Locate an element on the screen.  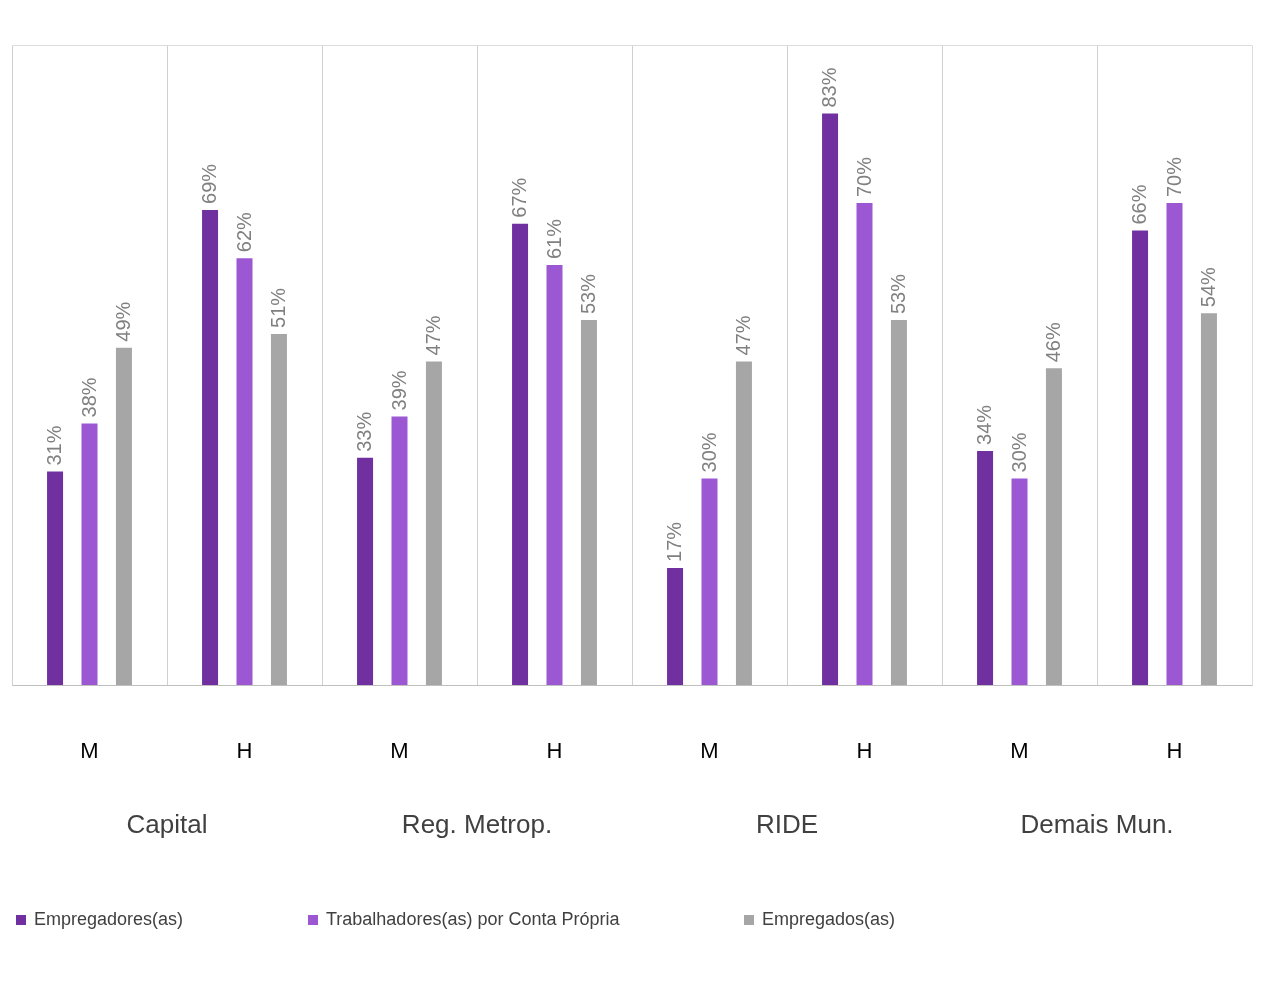
data-label: 34% is located at coordinates (984, 424).